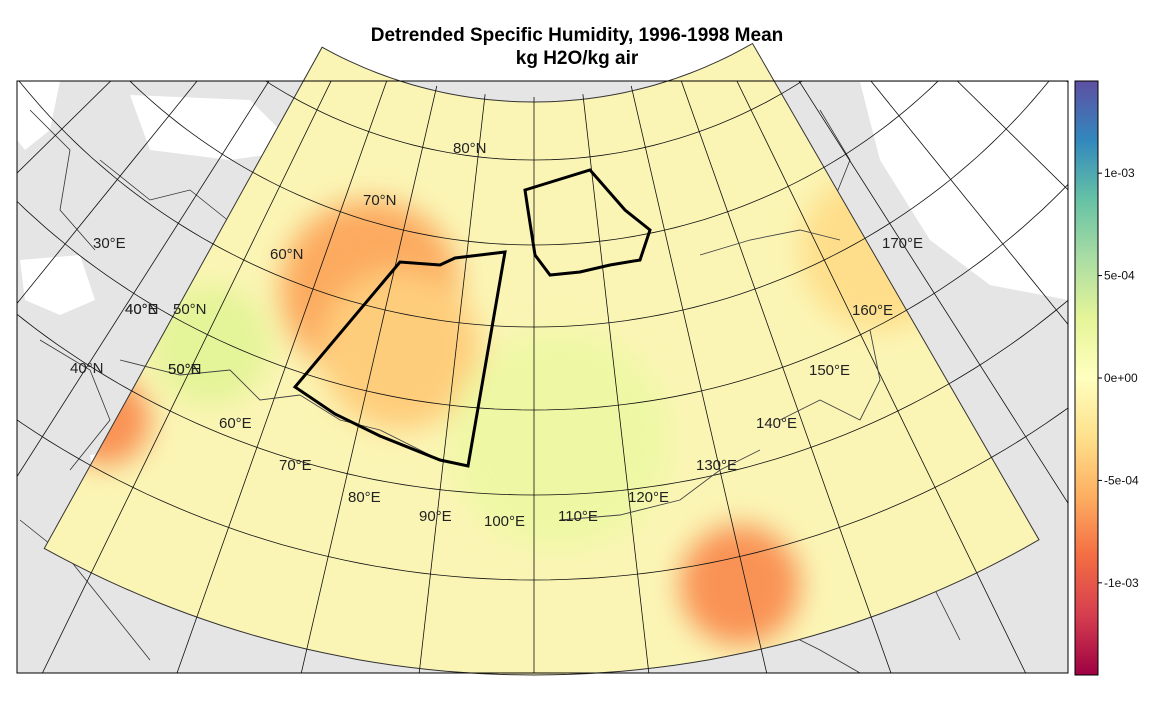 The height and width of the screenshot is (718, 1154). What do you see at coordinates (578, 516) in the screenshot?
I see `lon-label: 110°E` at bounding box center [578, 516].